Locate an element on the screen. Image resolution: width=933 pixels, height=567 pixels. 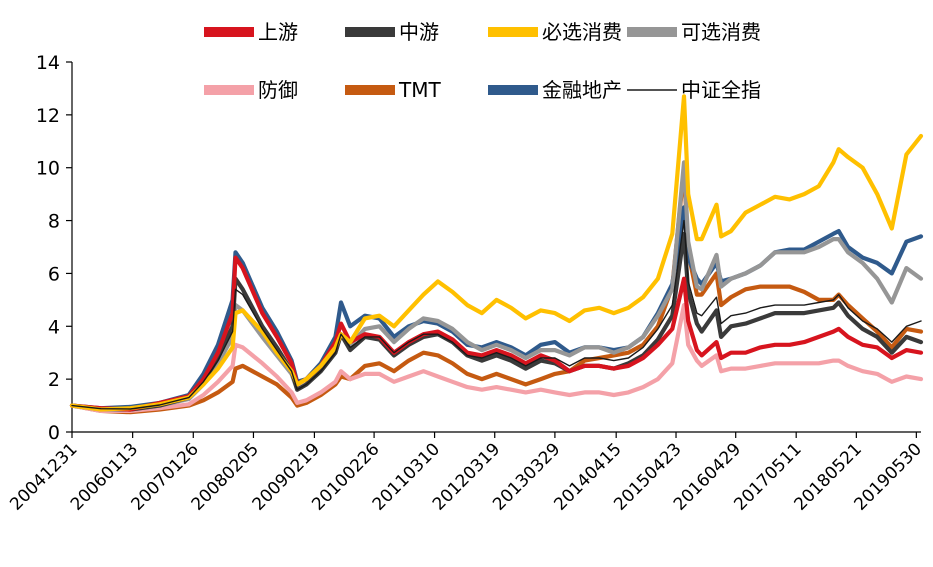
y-tick-label: 8 is located at coordinates (54, 222).